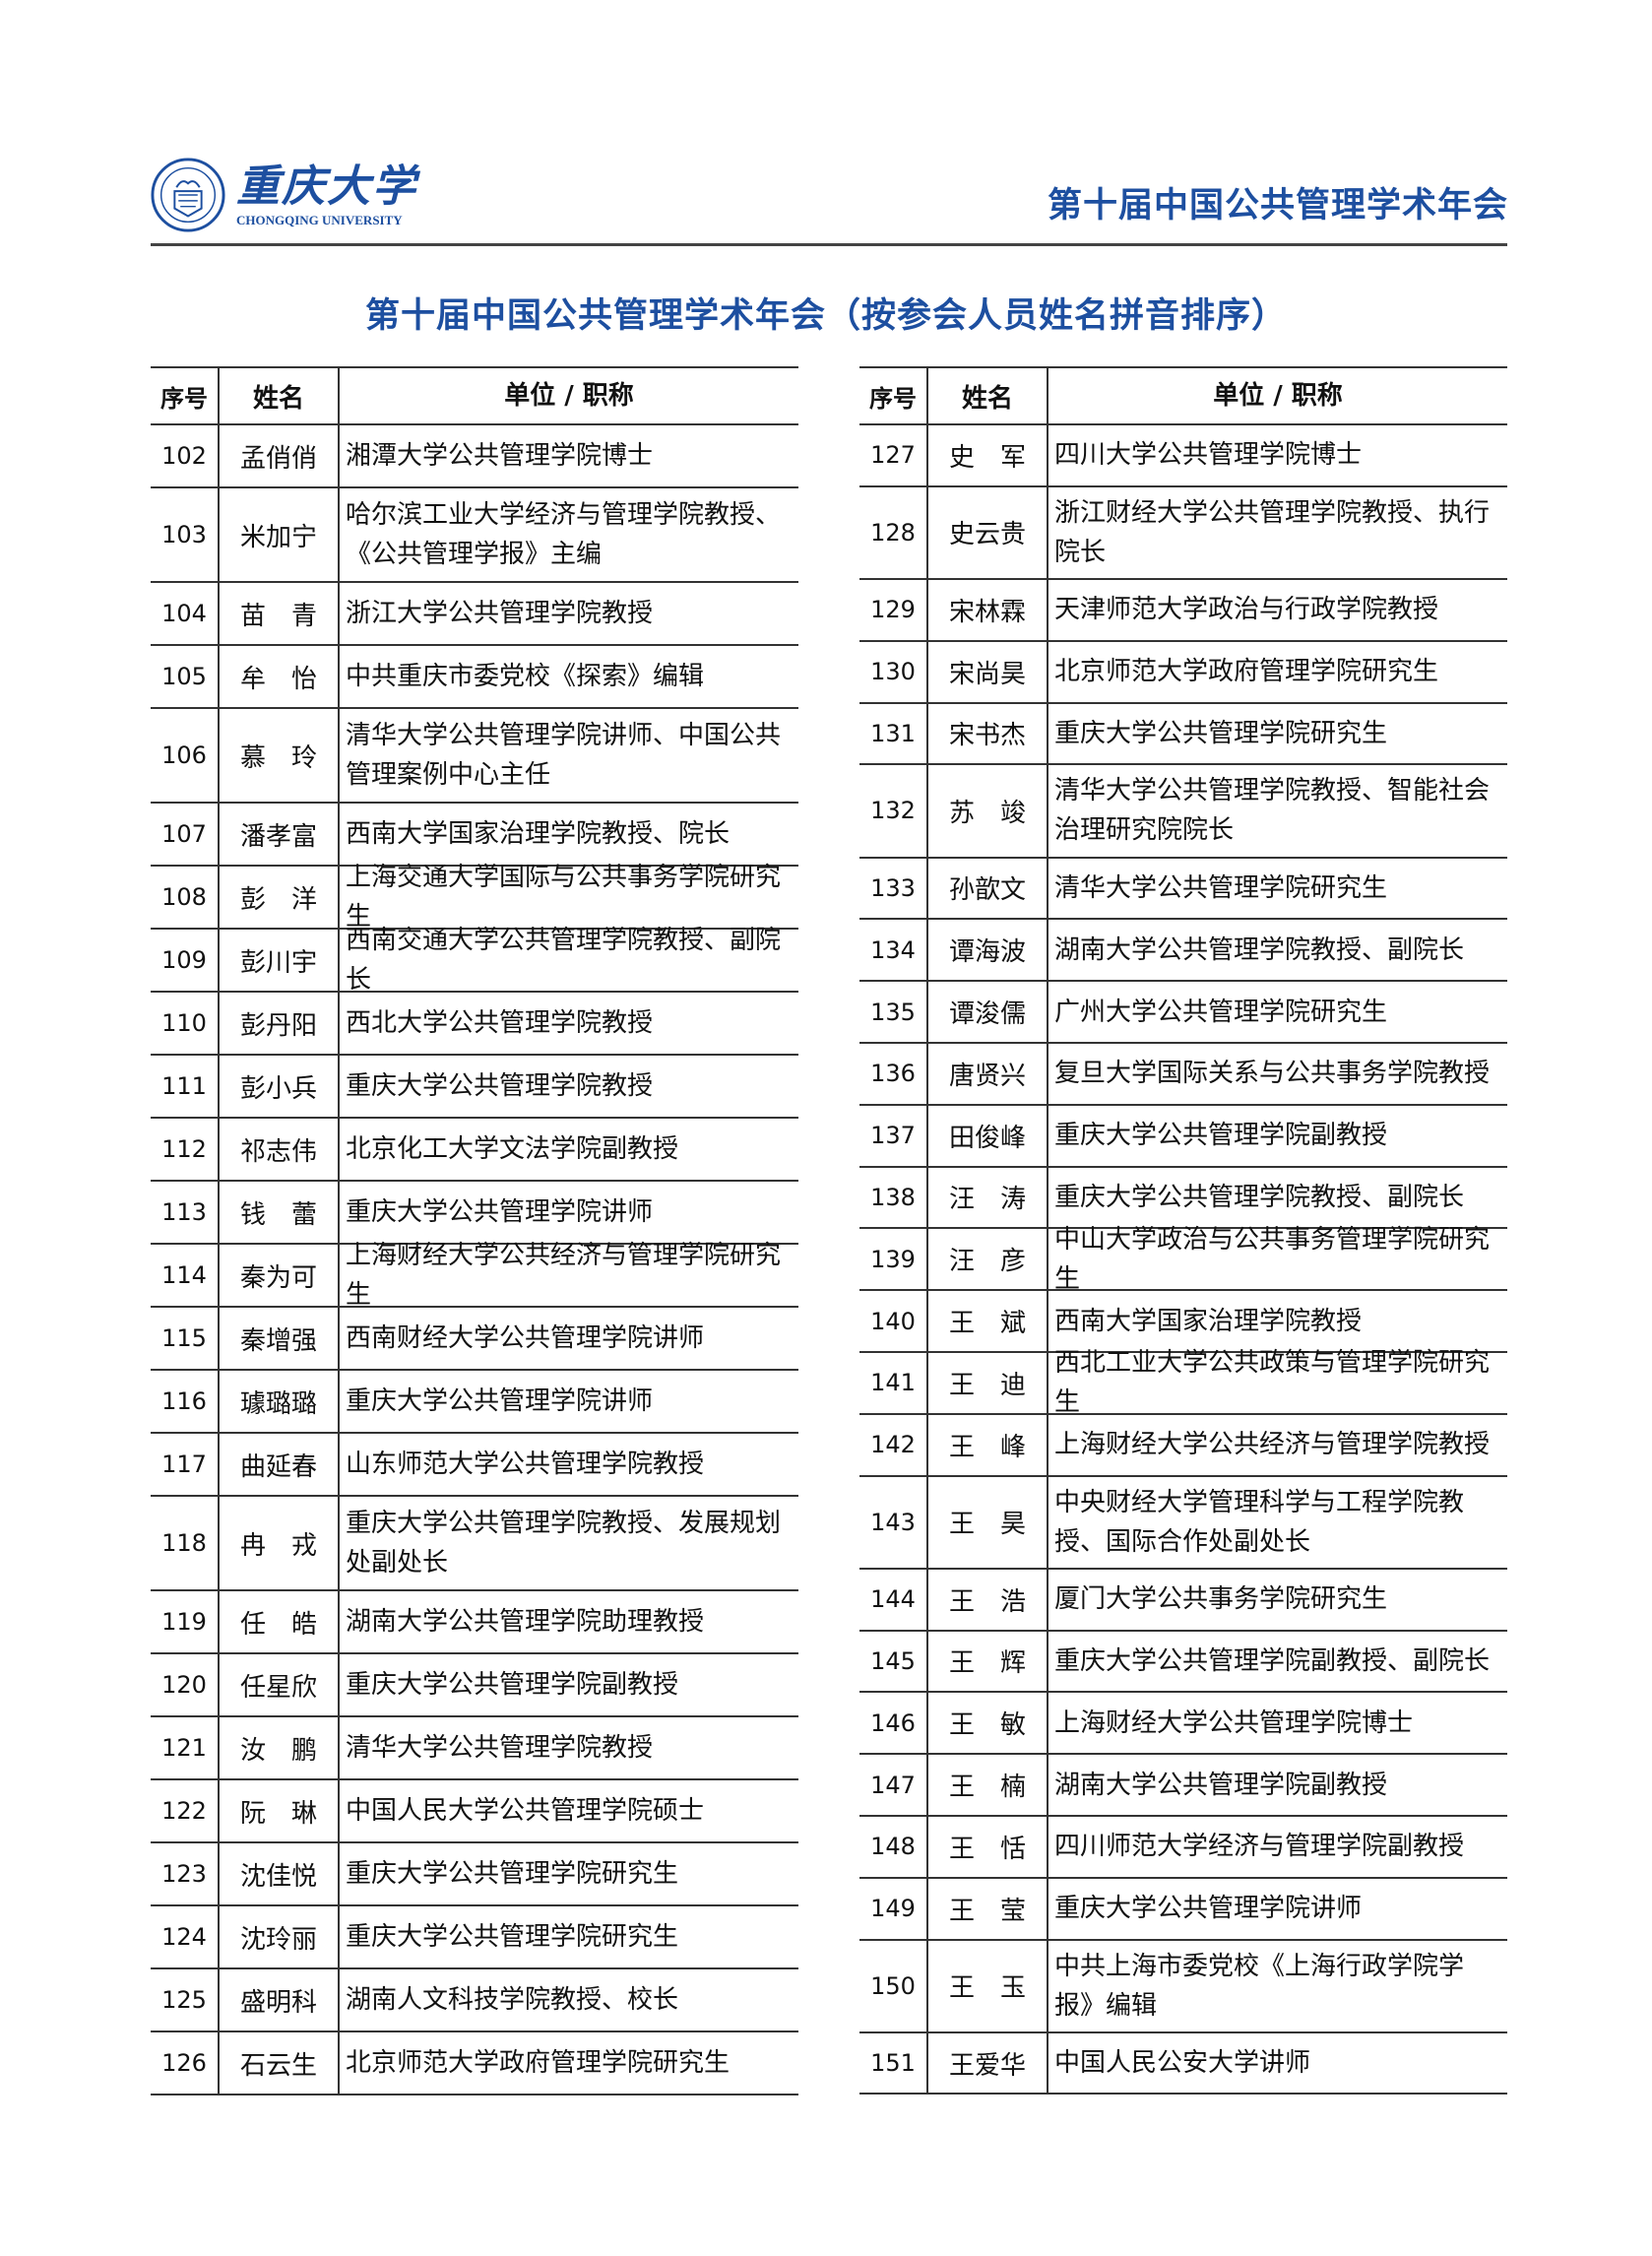 The width and height of the screenshot is (1652, 2256). What do you see at coordinates (525, 1338) in the screenshot?
I see `cell-affiliation: 西南财经大学公共管理学院讲师` at bounding box center [525, 1338].